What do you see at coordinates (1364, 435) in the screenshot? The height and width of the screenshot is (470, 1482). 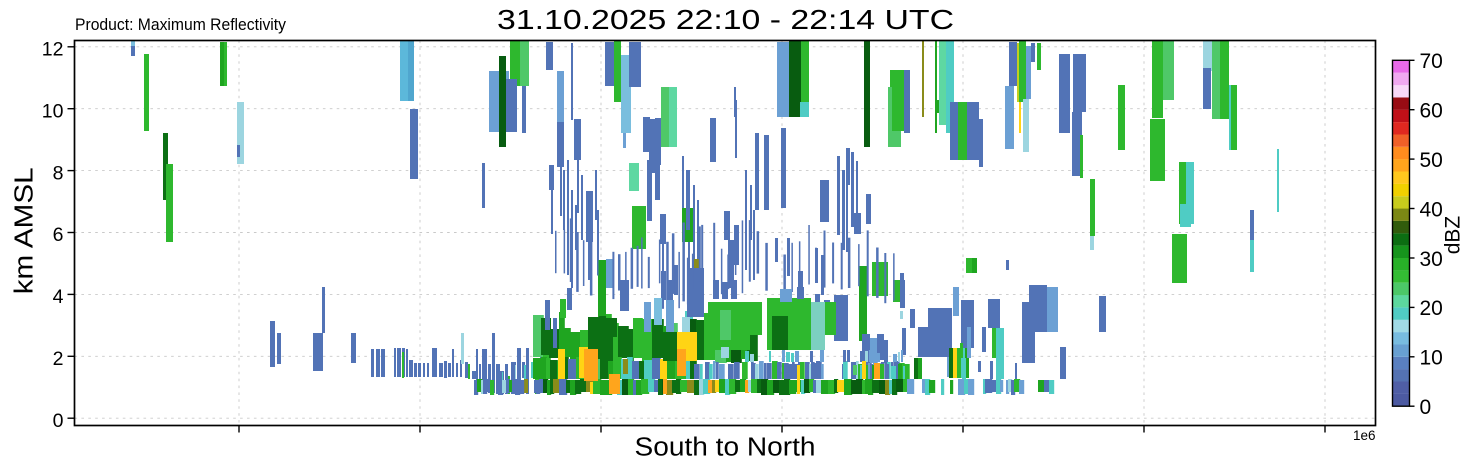 I see `svg-text: 1e6` at bounding box center [1364, 435].